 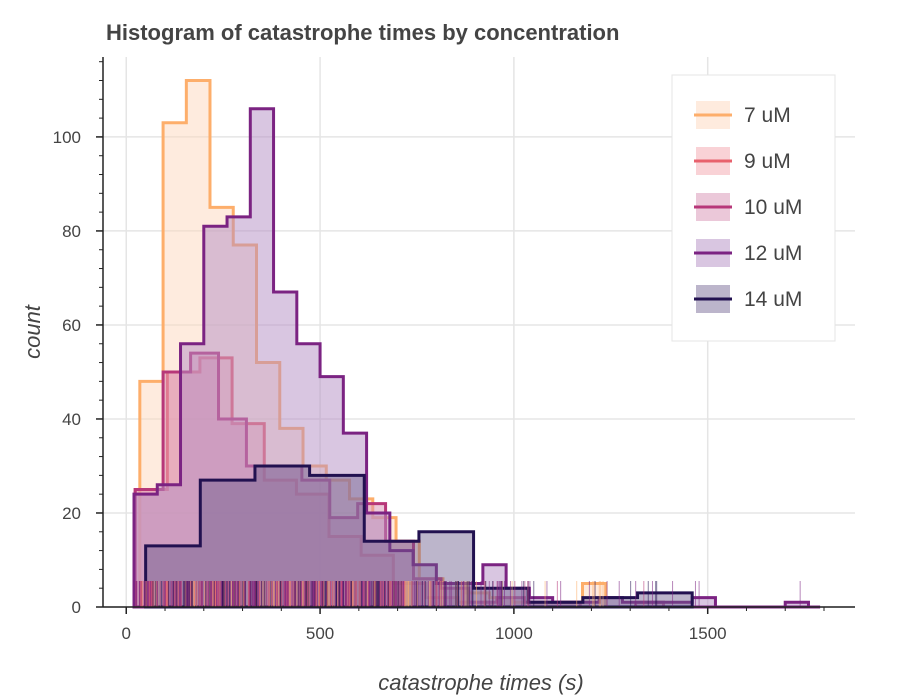 What do you see at coordinates (480, 682) in the screenshot?
I see `x-axis-label: catastrophe times (s)` at bounding box center [480, 682].